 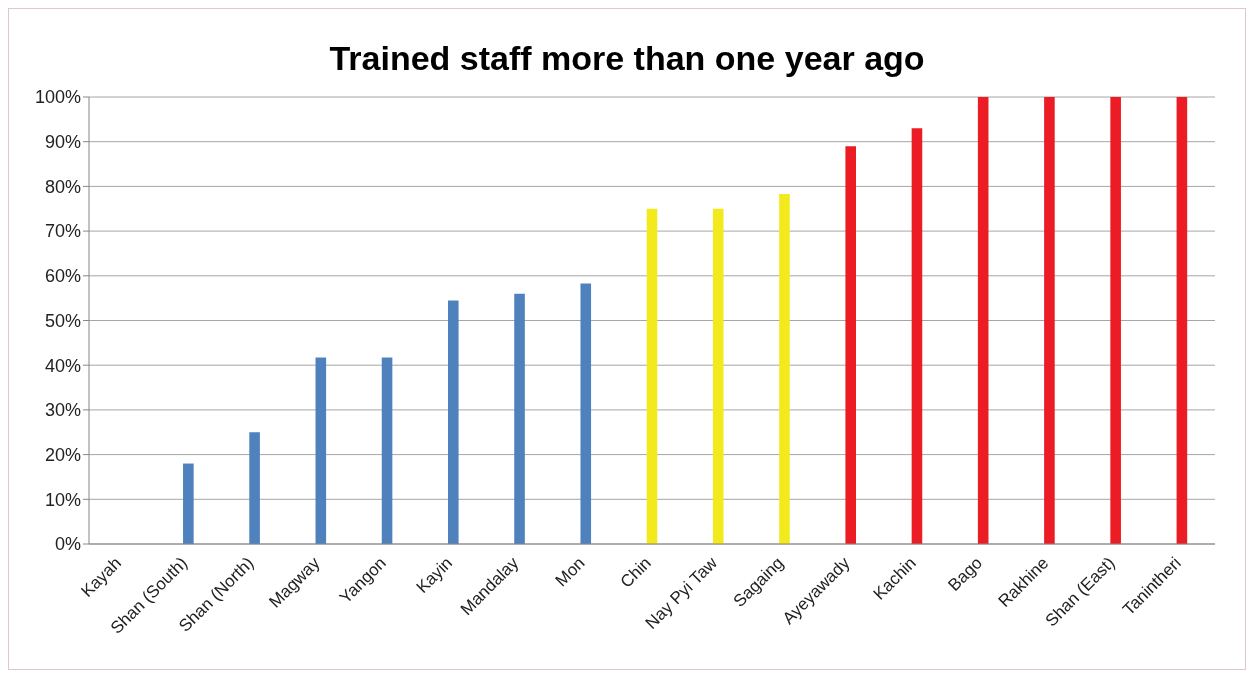 What do you see at coordinates (62, 320) in the screenshot?
I see `y-tick-label: 50%` at bounding box center [62, 320].